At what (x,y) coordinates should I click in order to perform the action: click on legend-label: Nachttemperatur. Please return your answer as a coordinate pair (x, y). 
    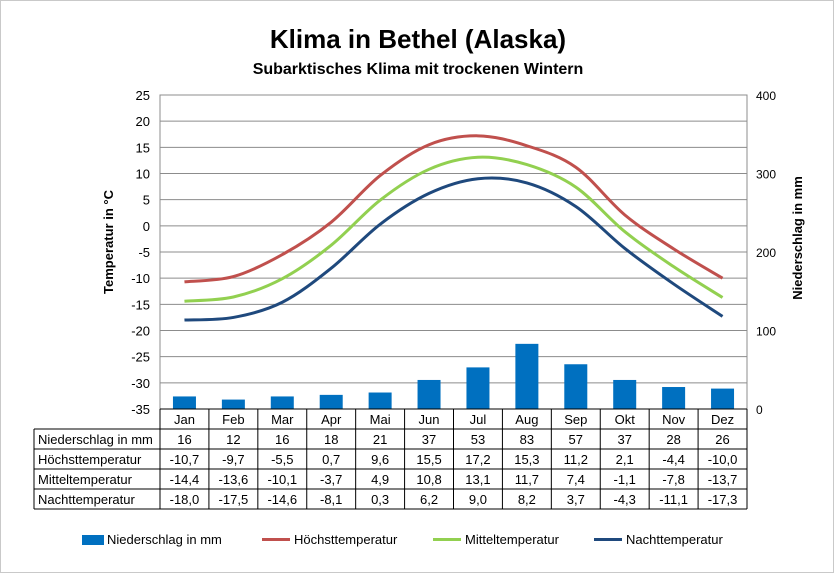
    Looking at the image, I should click on (674, 539).